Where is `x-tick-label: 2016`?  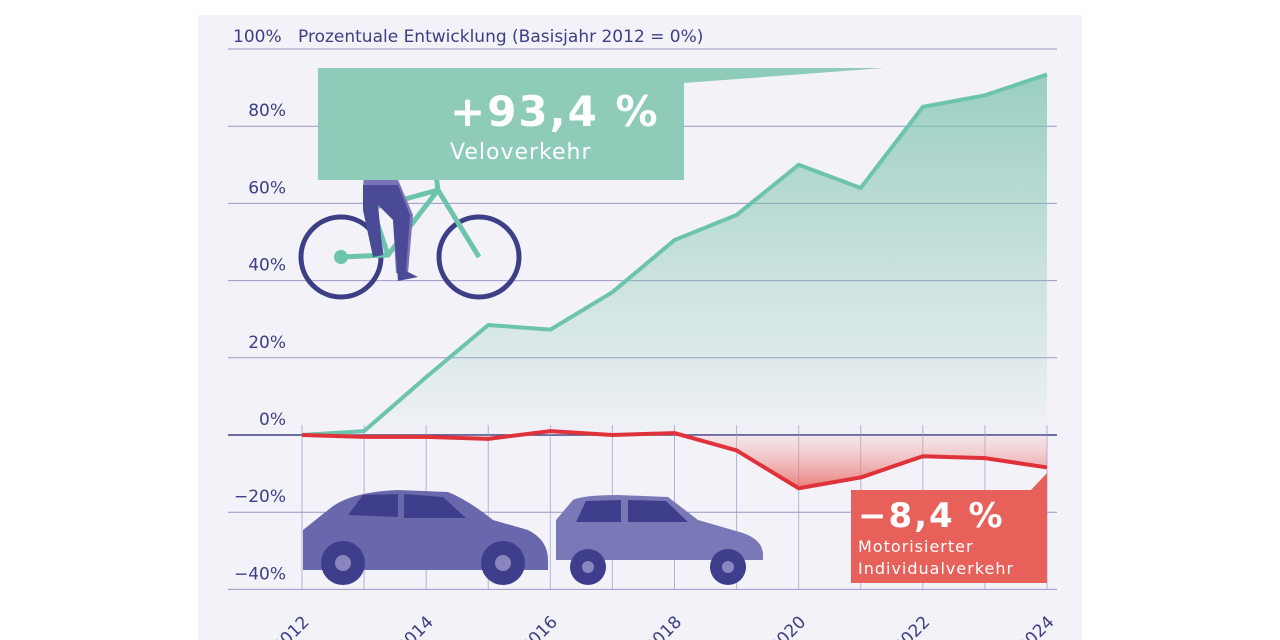 x-tick-label: 2016 is located at coordinates (539, 626).